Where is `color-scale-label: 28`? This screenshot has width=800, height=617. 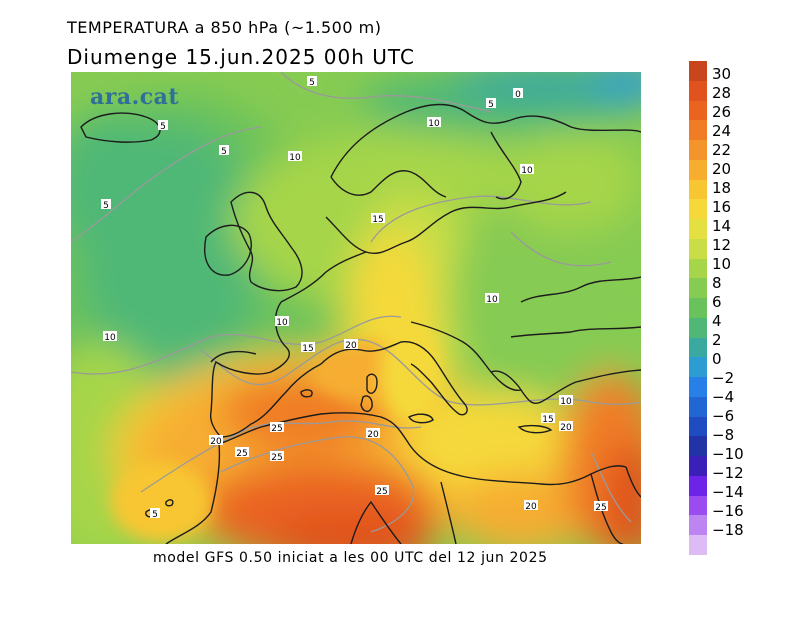 color-scale-label: 28 is located at coordinates (722, 93).